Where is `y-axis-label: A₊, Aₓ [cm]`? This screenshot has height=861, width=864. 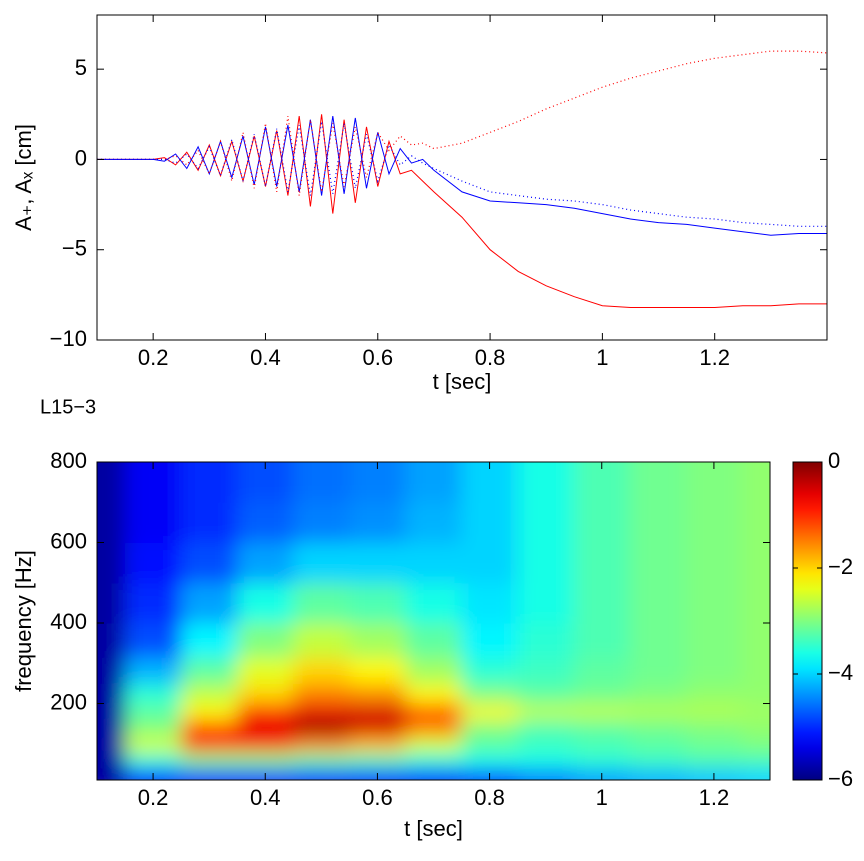
y-axis-label: A₊, Aₓ [cm] is located at coordinates (23, 177).